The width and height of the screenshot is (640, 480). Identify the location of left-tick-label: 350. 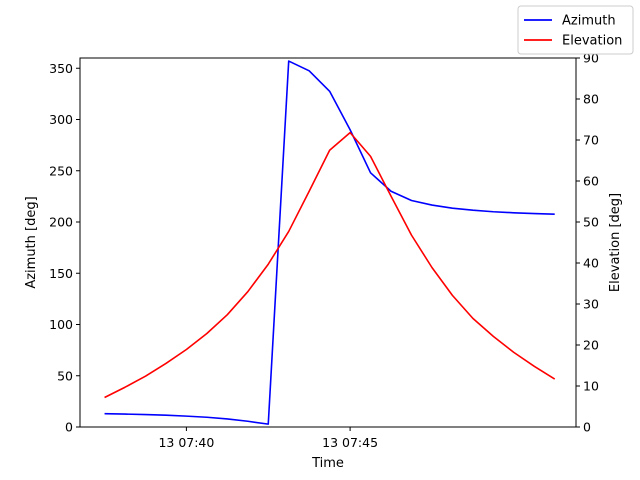
(61, 68).